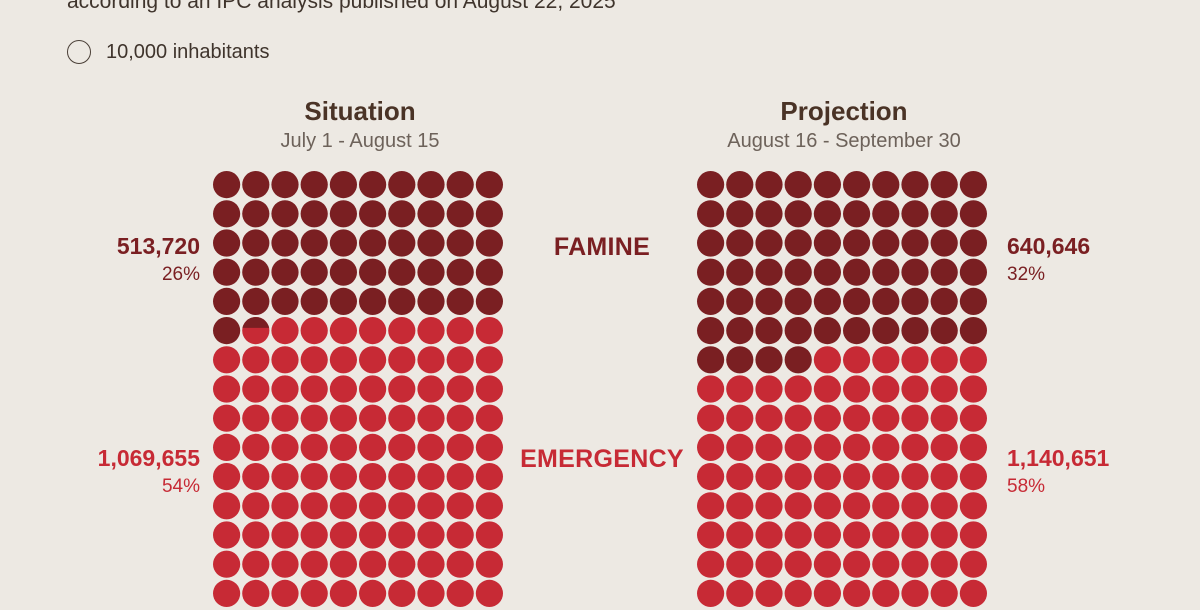 This screenshot has width=1200, height=610. Describe the element at coordinates (602, 459) in the screenshot. I see `emergency-phase-label: EMERGENCY` at that location.